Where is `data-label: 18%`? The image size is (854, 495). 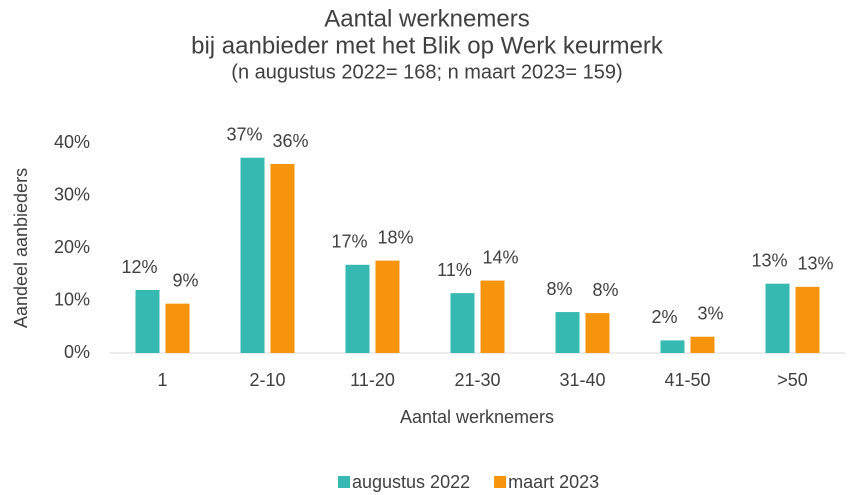
data-label: 18% is located at coordinates (395, 237).